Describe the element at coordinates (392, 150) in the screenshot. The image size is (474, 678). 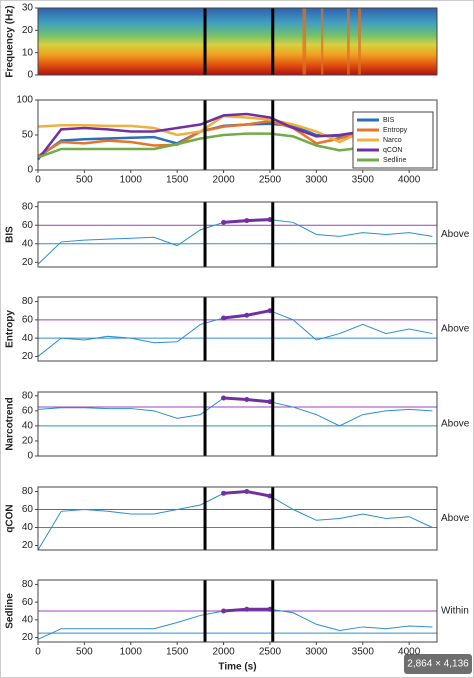
I see `legend-label: qCON` at that location.